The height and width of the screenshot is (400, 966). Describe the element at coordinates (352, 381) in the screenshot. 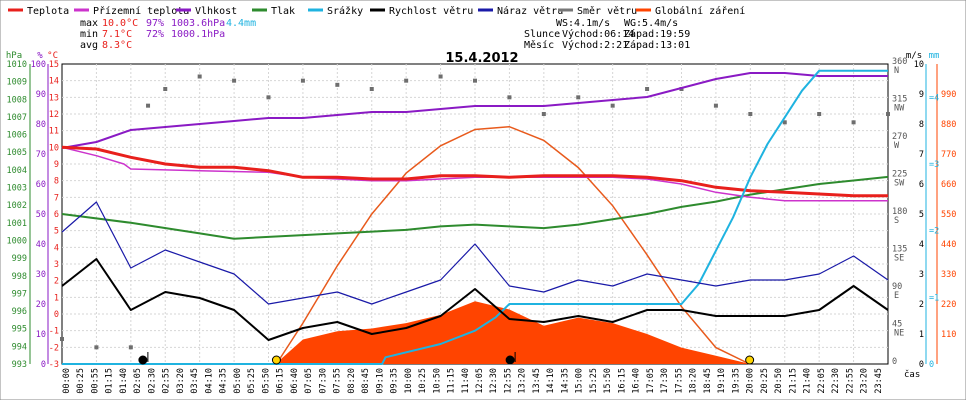

I see `tick-label-time: 08:20` at that location.